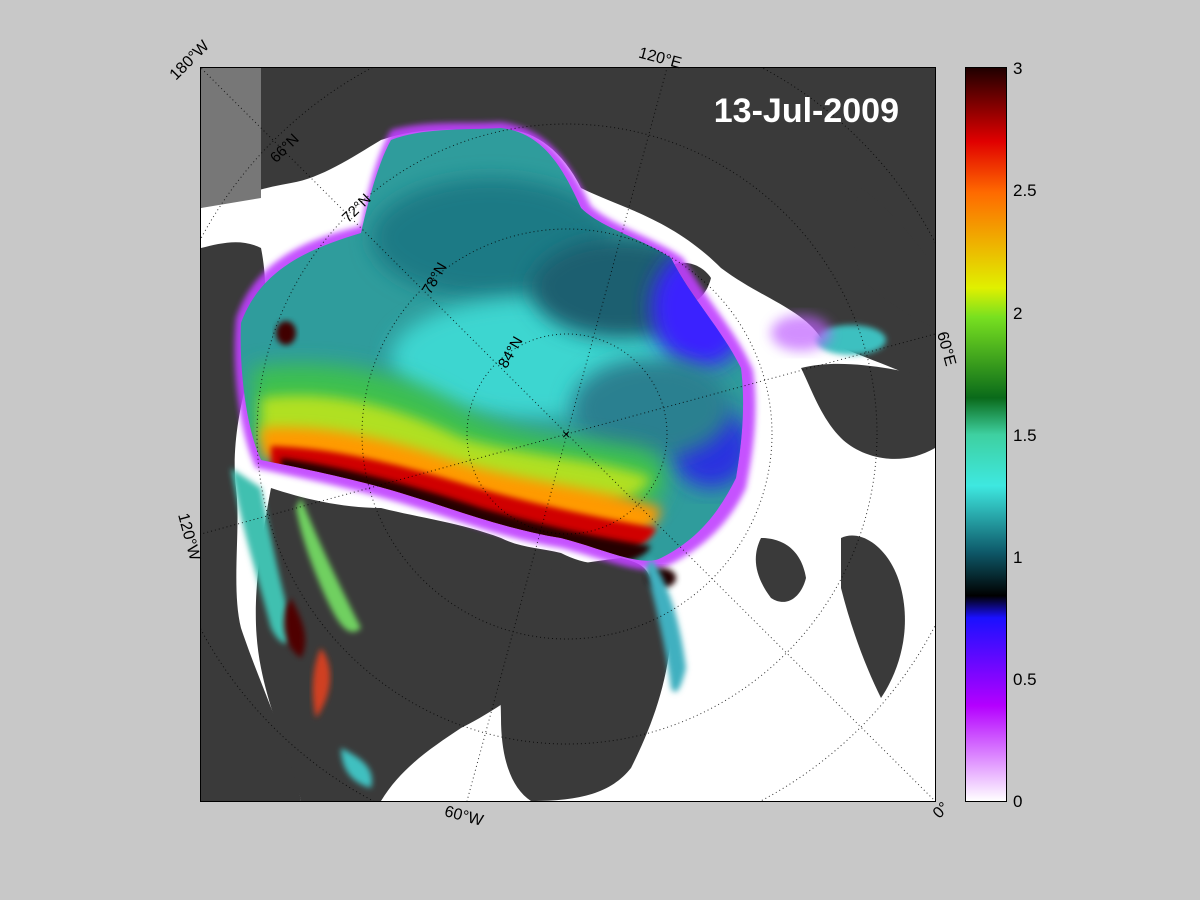 This screenshot has width=1200, height=900. I want to click on pole-marker: ×, so click(566, 434).